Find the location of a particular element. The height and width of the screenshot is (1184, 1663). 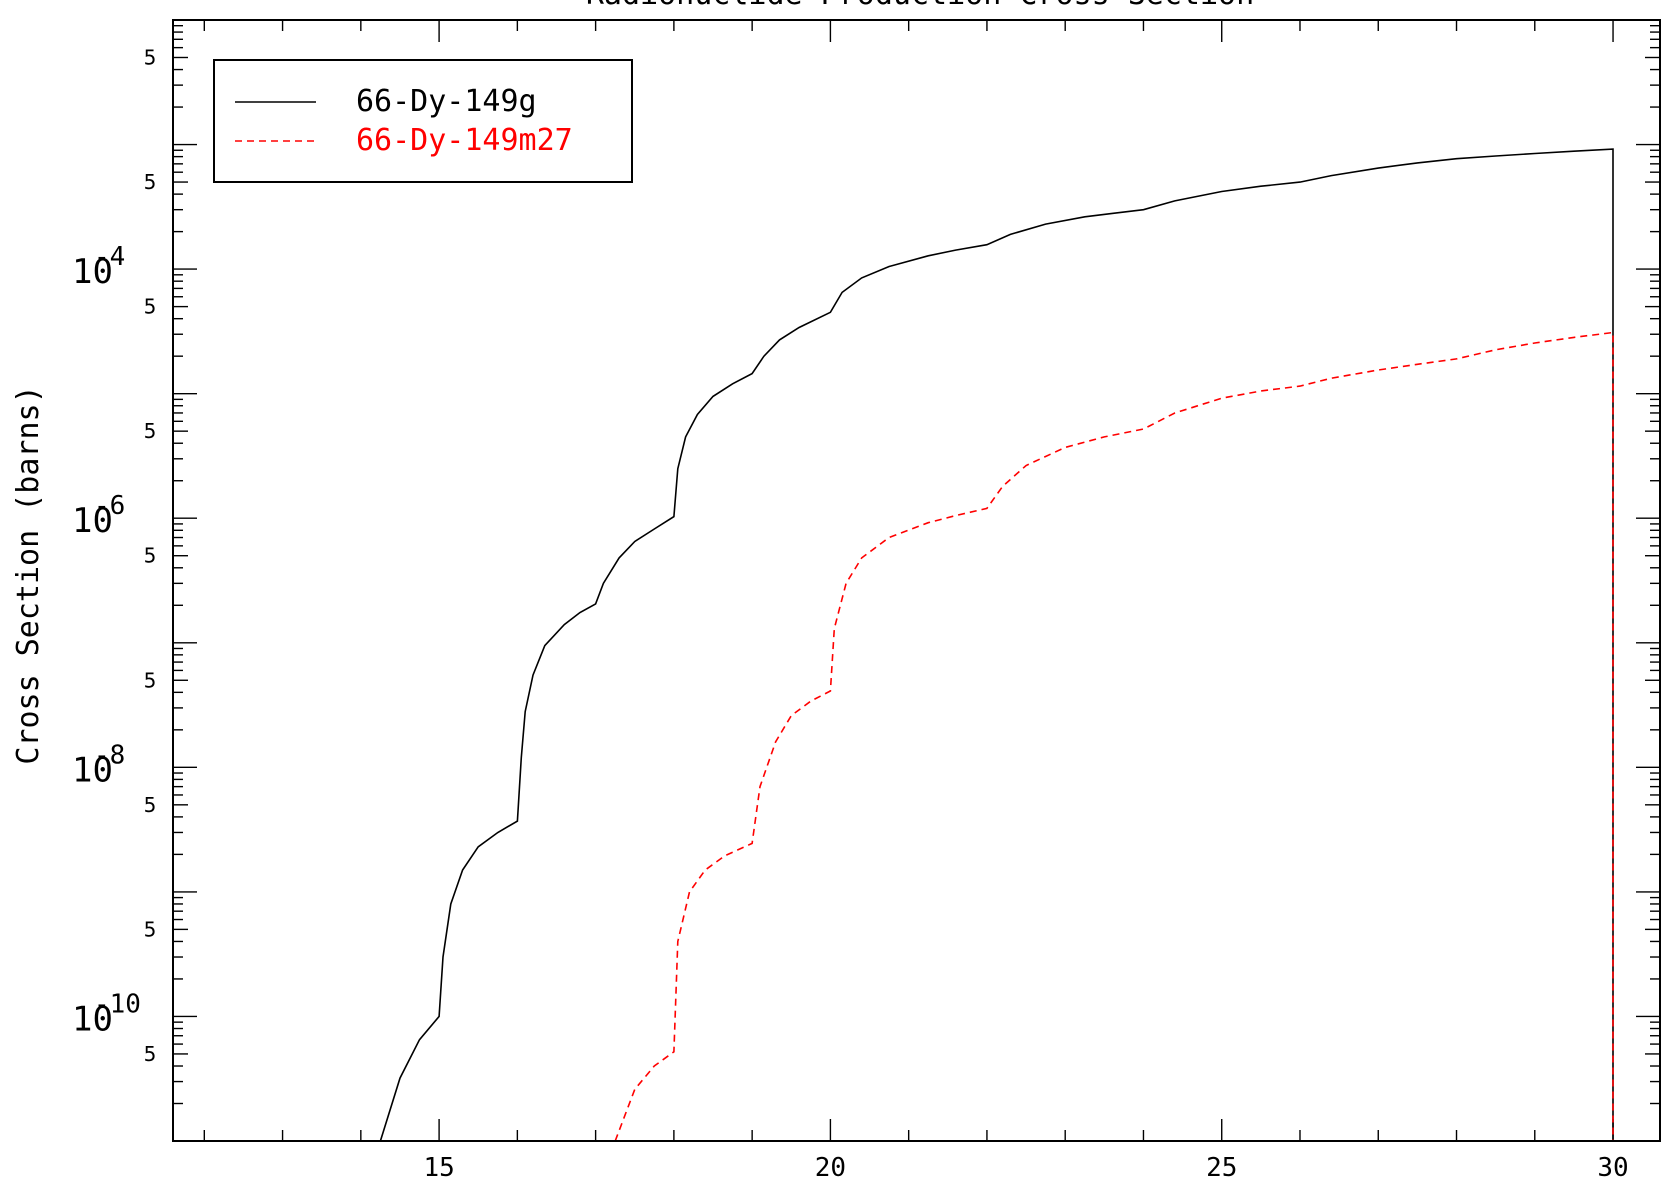

legend: 66-Dy-149g 66-Dy-149m27 is located at coordinates (423, 121).